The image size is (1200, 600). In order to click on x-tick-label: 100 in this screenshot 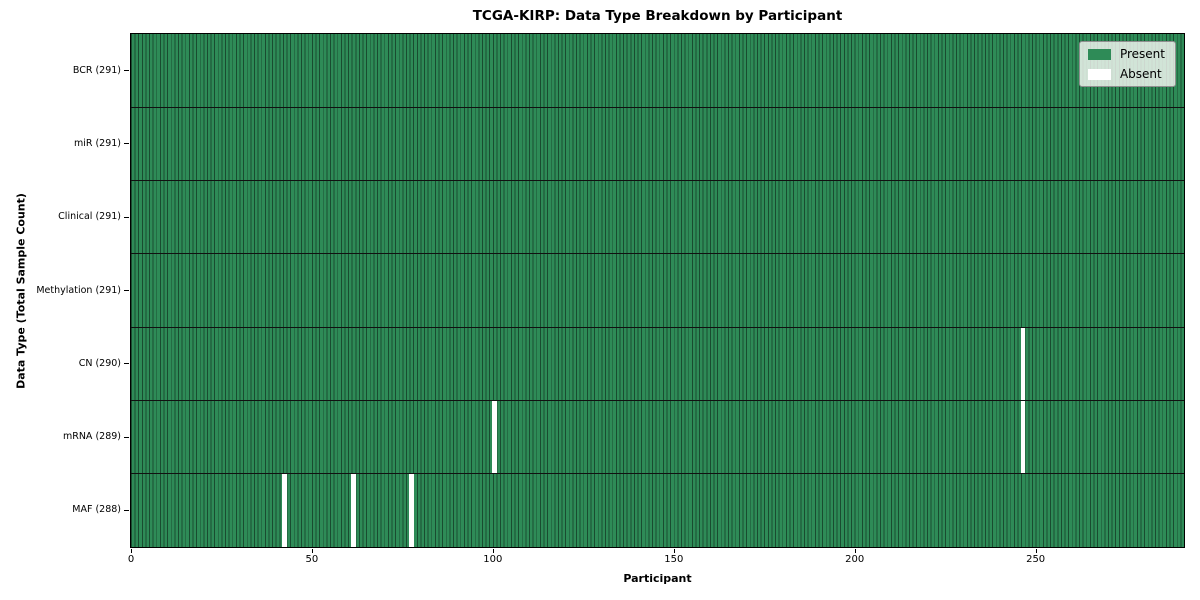, I will do `click(493, 559)`.